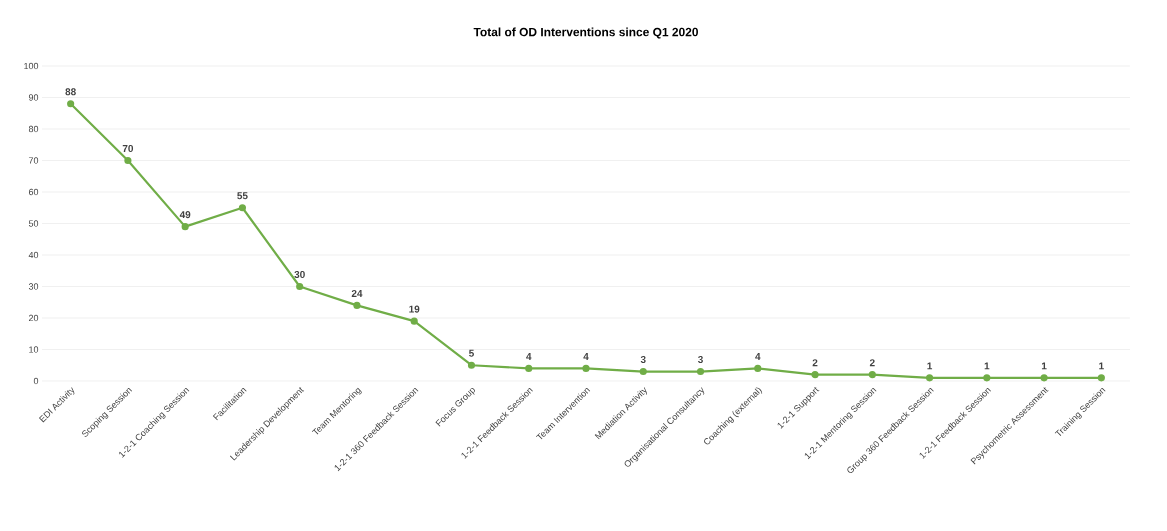  Describe the element at coordinates (34, 349) in the screenshot. I see `y-tick-label: 10` at that location.